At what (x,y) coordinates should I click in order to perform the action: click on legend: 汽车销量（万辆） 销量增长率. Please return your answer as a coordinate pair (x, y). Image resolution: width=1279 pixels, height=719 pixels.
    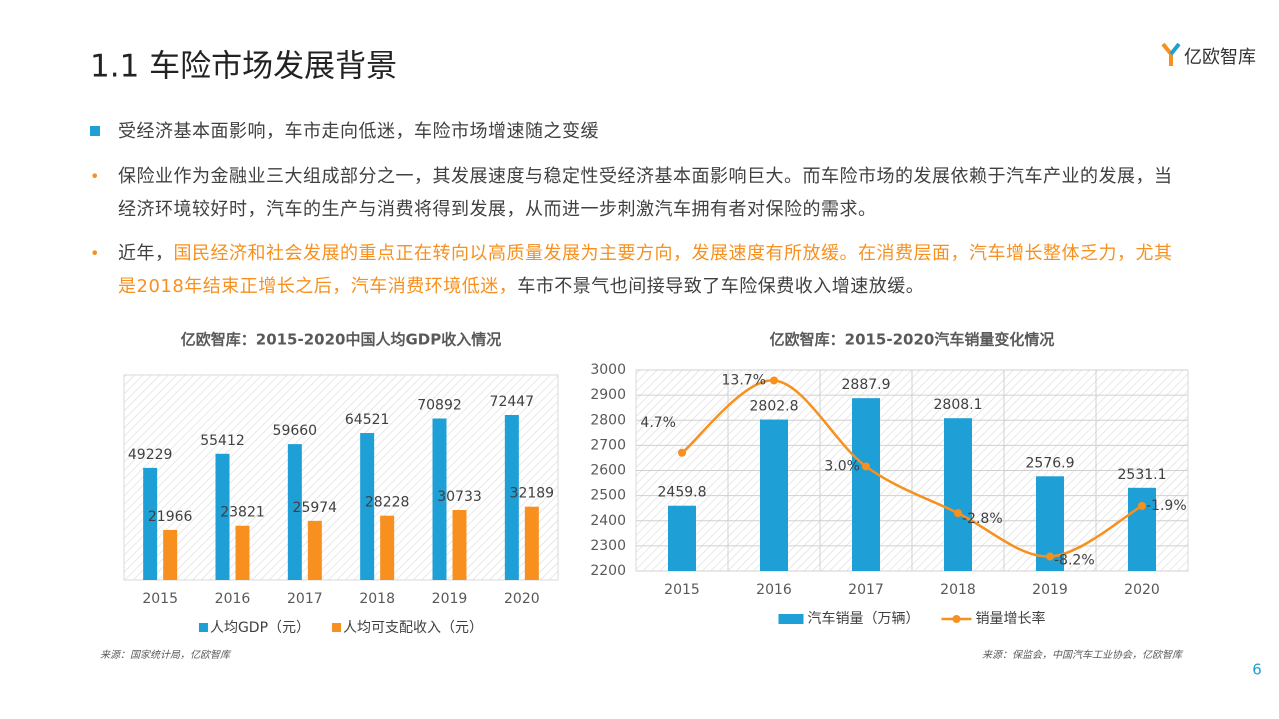
    Looking at the image, I should click on (912, 618).